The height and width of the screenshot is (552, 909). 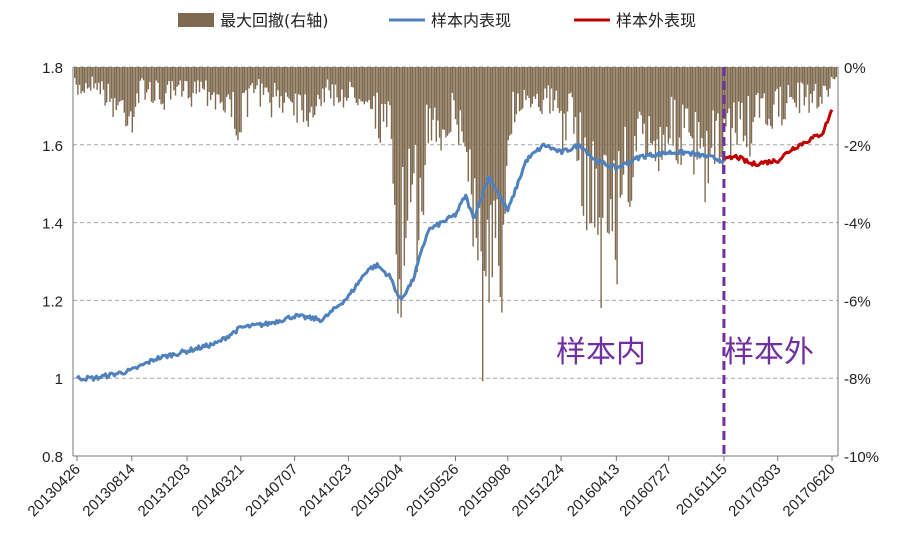 I want to click on right-axis-ticks: 0% -2% -4% -6% -8% -10%, so click(x=861, y=263).